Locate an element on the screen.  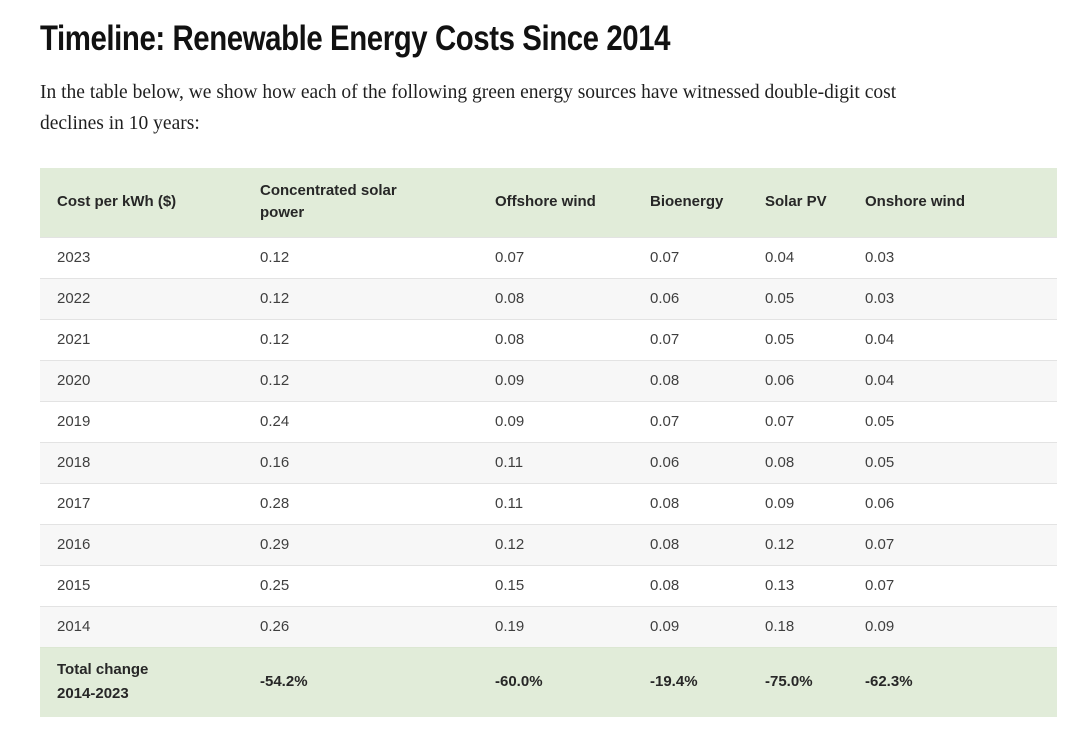
table-row-2022: 2022 0.12 0.08 0.06 0.05 0.03 is located at coordinates (548, 298).